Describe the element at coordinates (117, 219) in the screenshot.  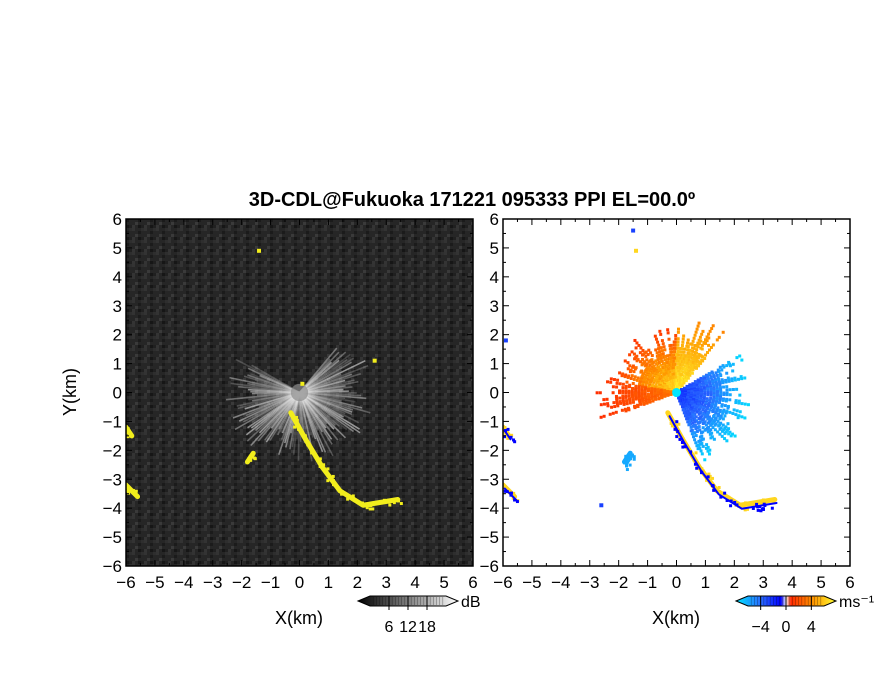
I see `y-tick-label: 6` at that location.